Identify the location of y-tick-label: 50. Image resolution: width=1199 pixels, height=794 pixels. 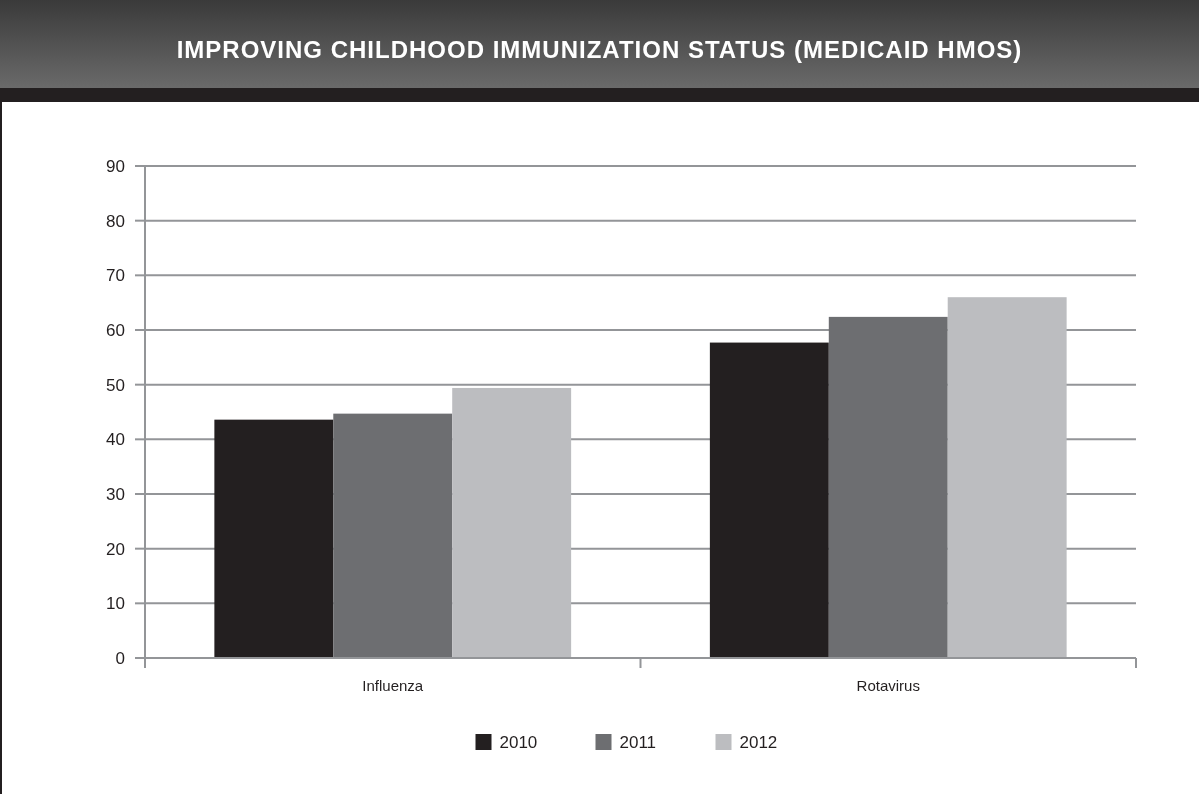
(115, 385).